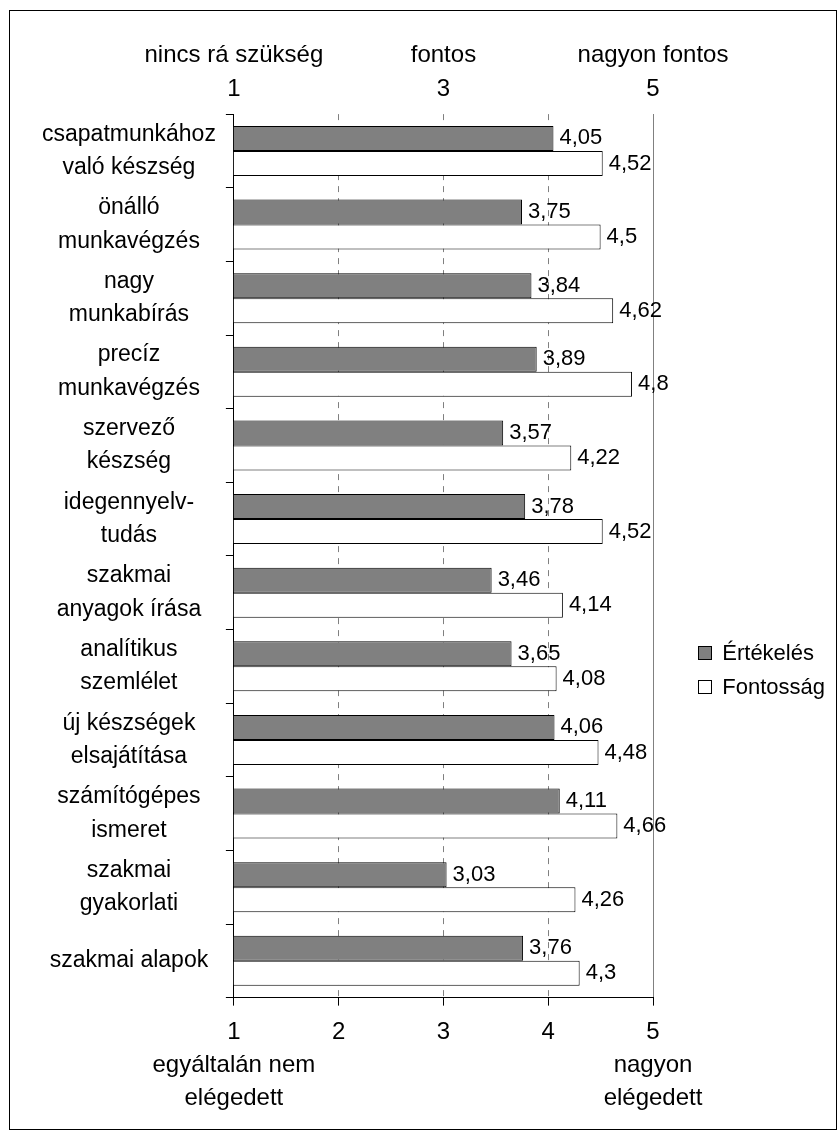  What do you see at coordinates (443, 1030) in the screenshot?
I see `x-tick-label: 3` at bounding box center [443, 1030].